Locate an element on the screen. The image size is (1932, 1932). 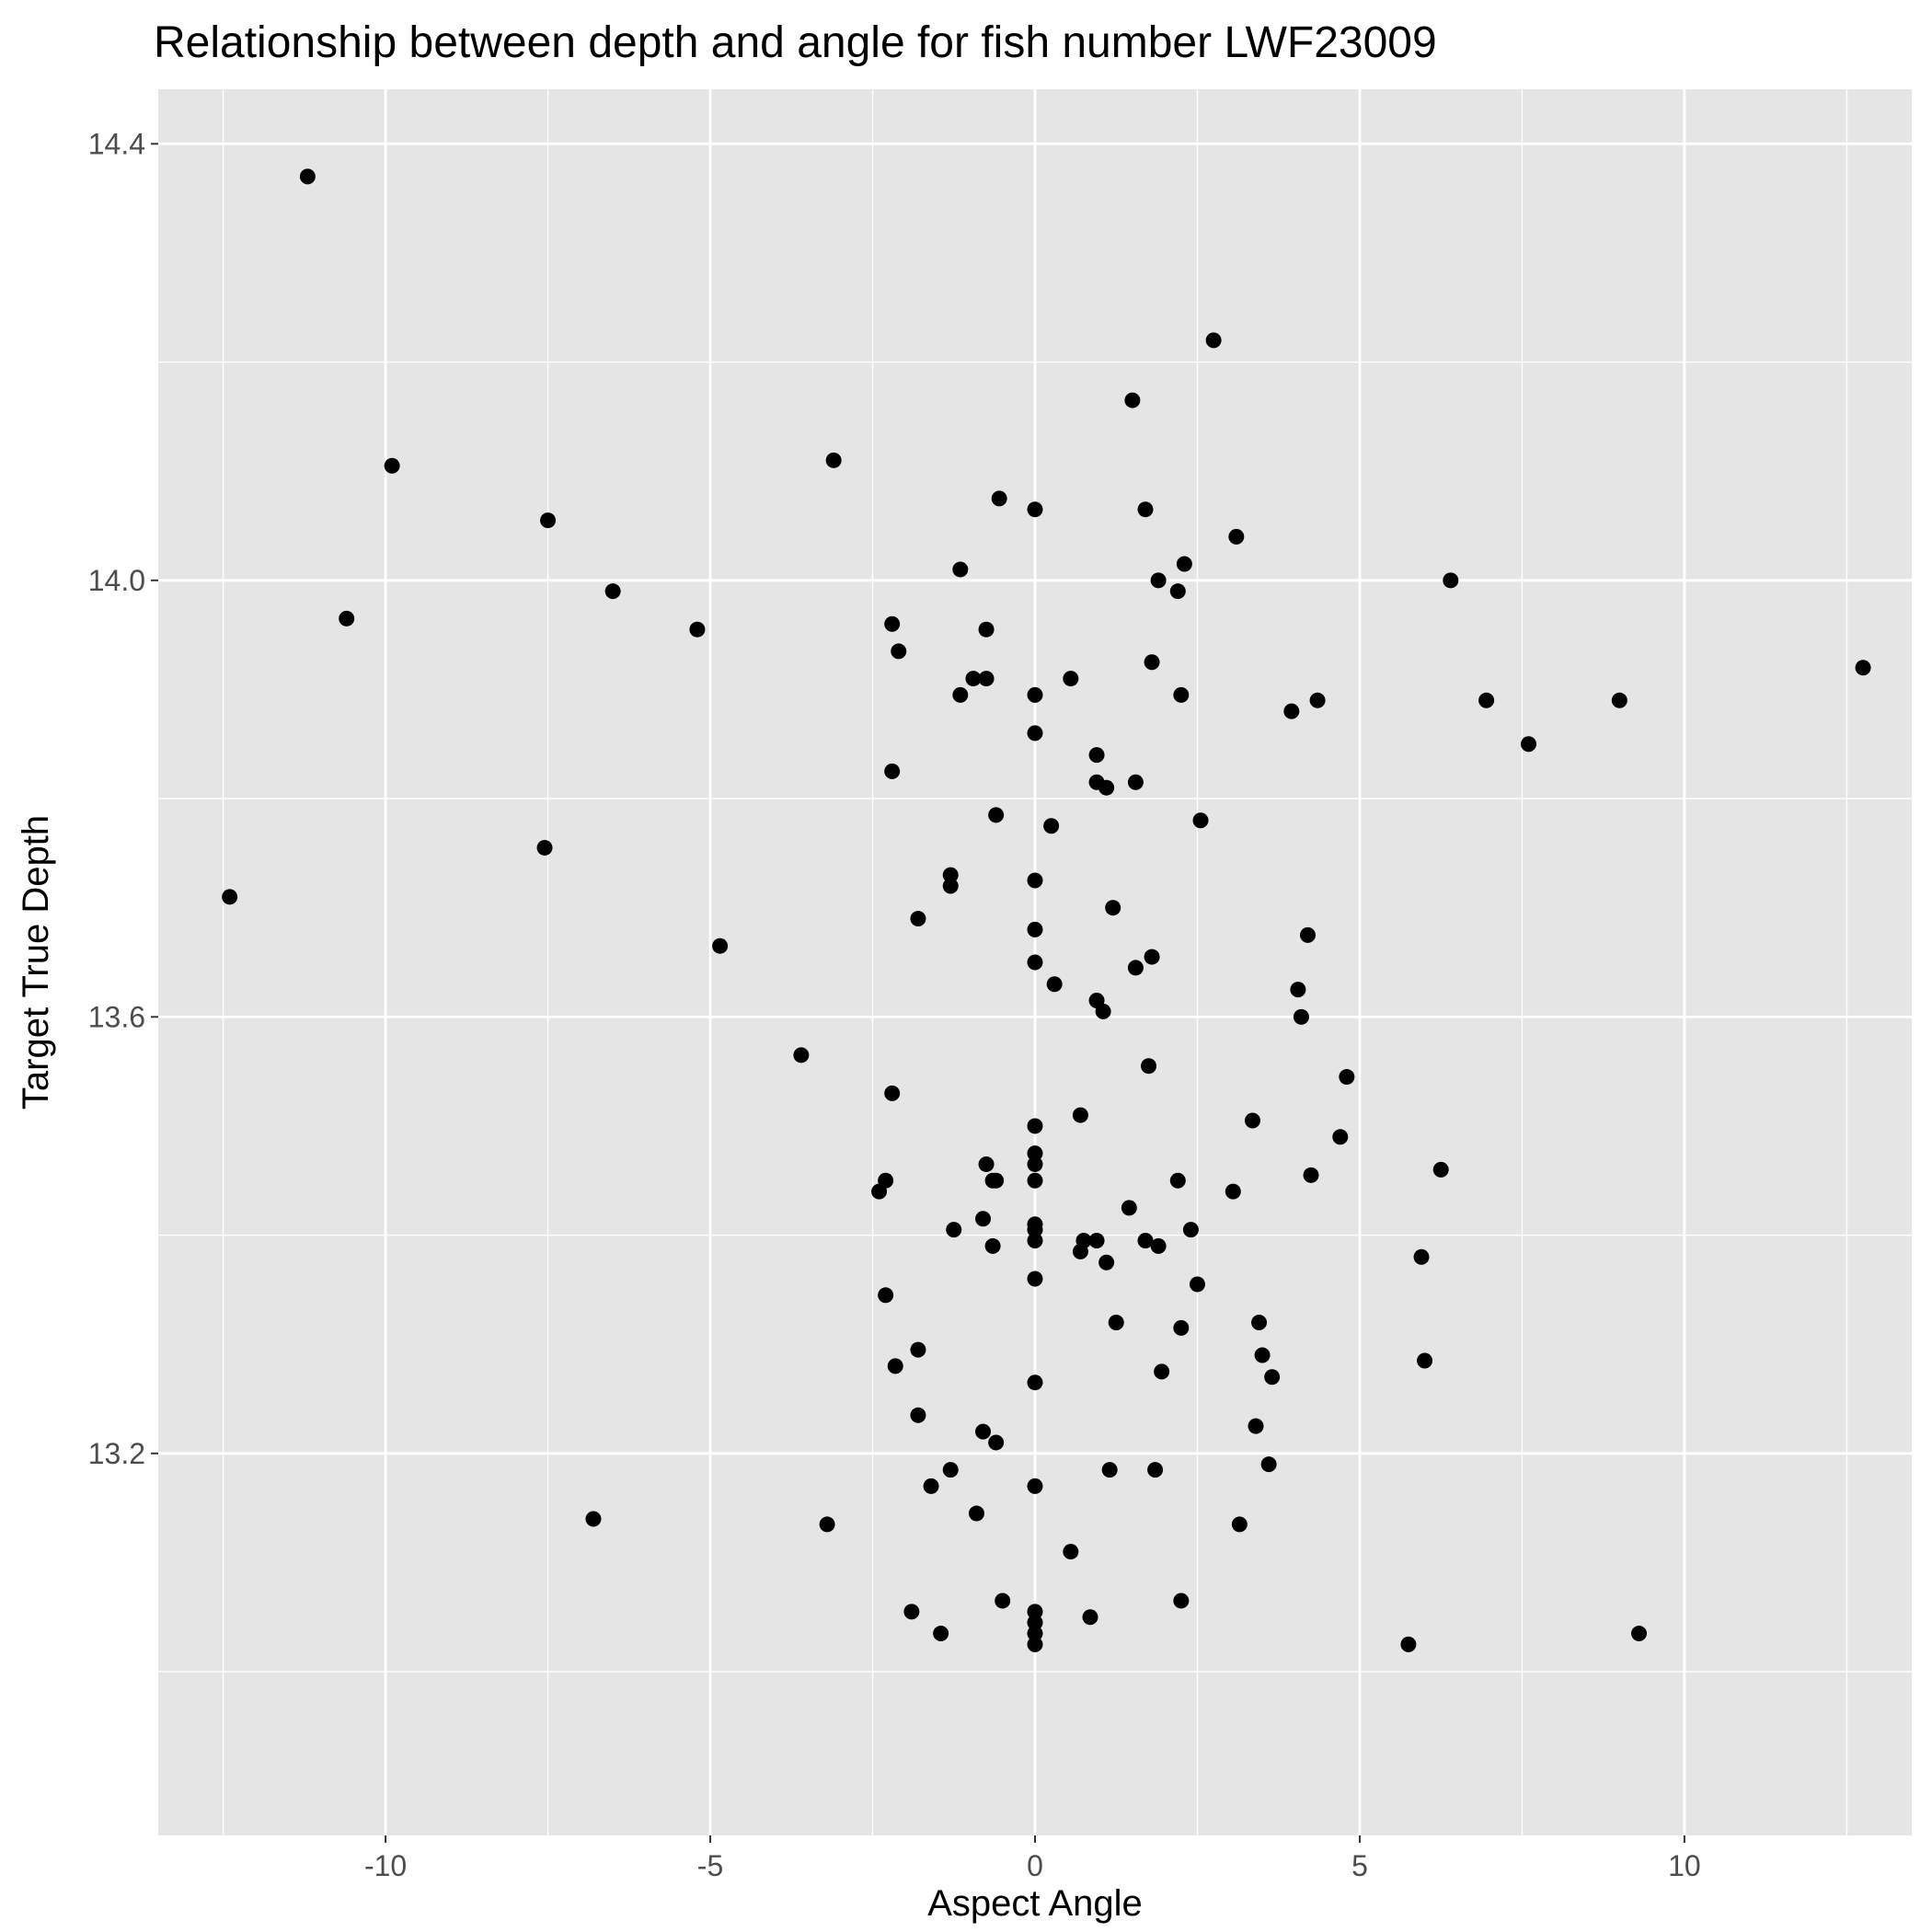
y-tick-label: 13.6 is located at coordinates (116, 1016).